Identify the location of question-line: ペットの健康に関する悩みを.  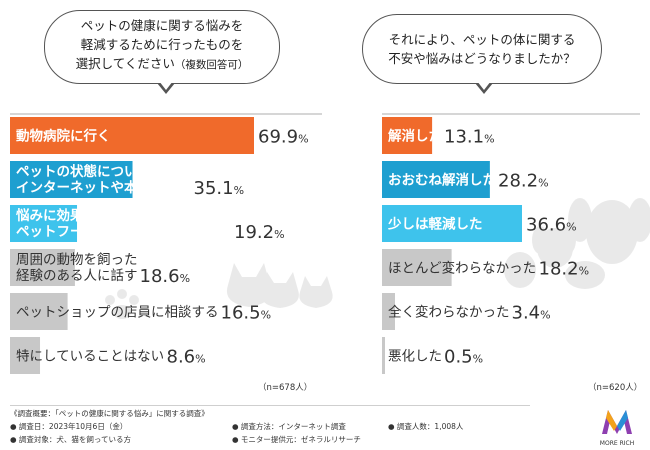
(162, 25).